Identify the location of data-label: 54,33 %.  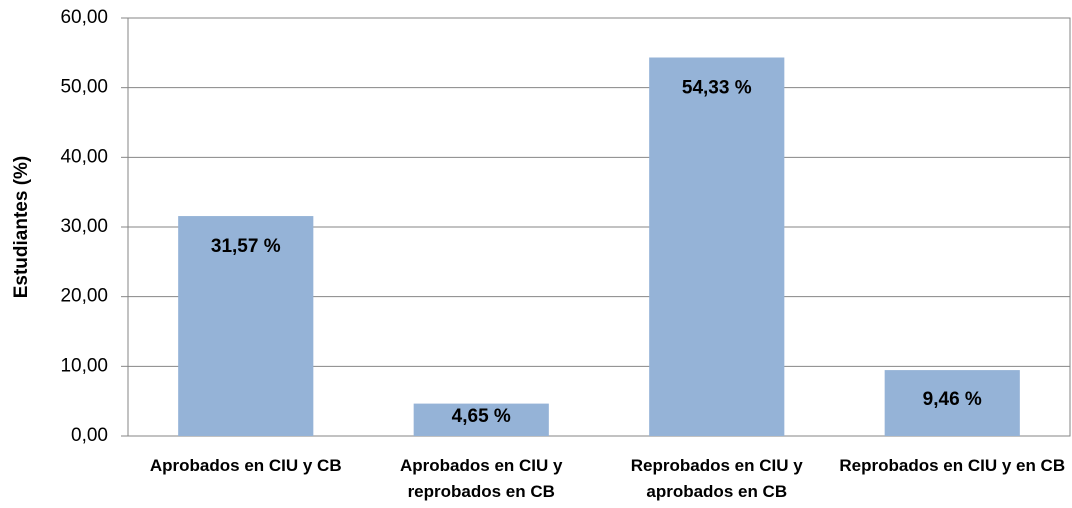
(717, 88).